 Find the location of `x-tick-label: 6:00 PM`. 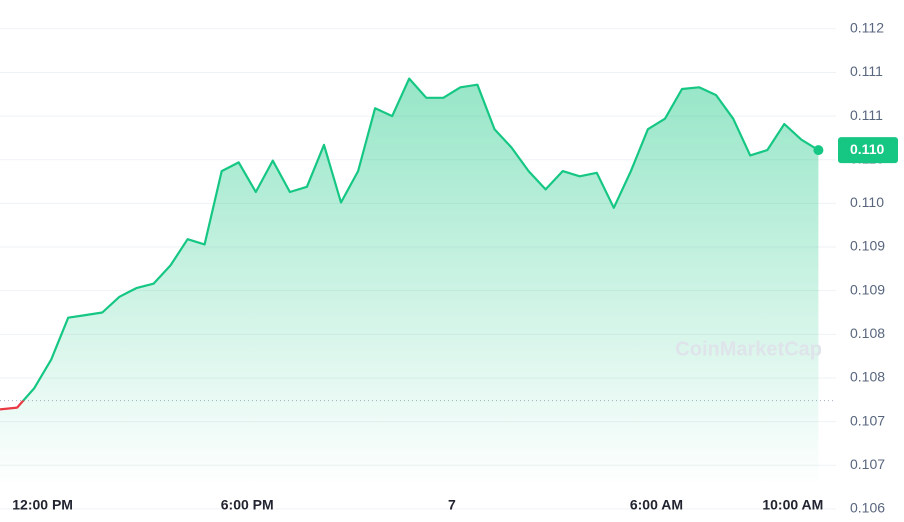

x-tick-label: 6:00 PM is located at coordinates (247, 505).